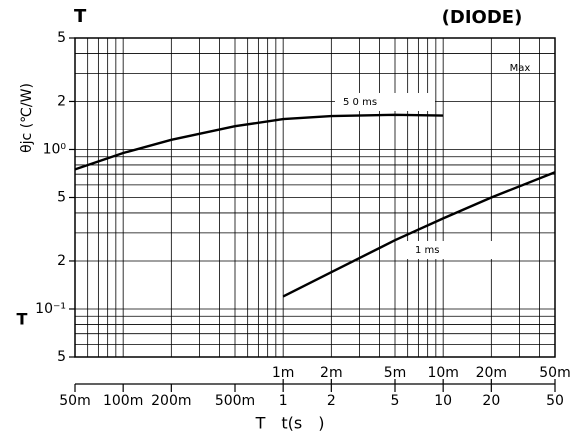 The height and width of the screenshot is (442, 587). Describe the element at coordinates (491, 401) in the screenshot. I see `x-tick-label: 20` at that location.